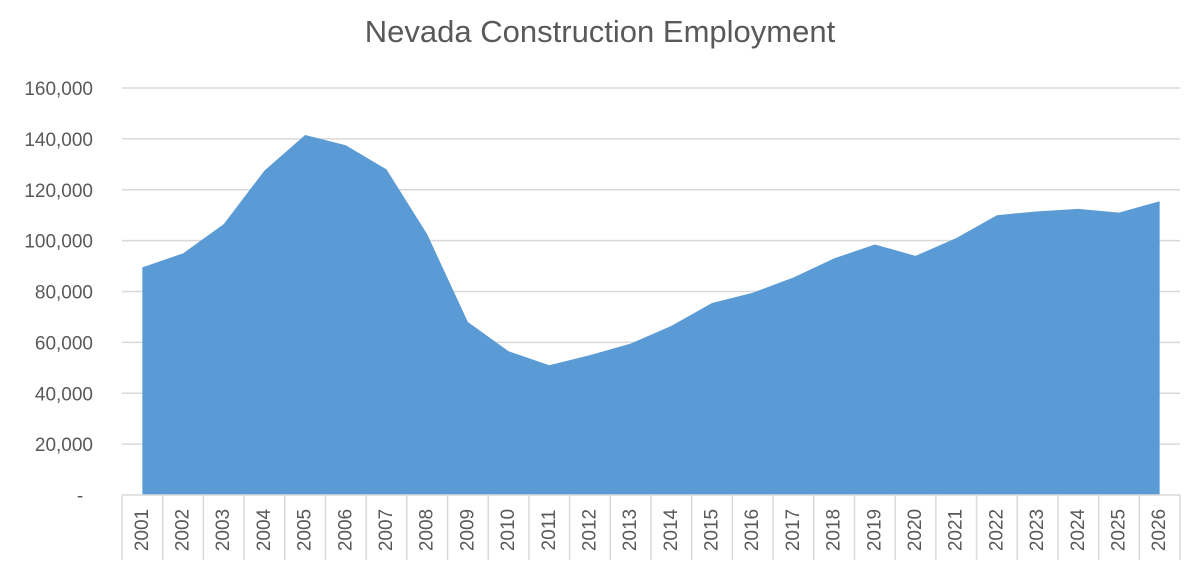 Image resolution: width=1200 pixels, height=570 pixels. Describe the element at coordinates (142, 530) in the screenshot. I see `x-tick-label: 2001` at that location.